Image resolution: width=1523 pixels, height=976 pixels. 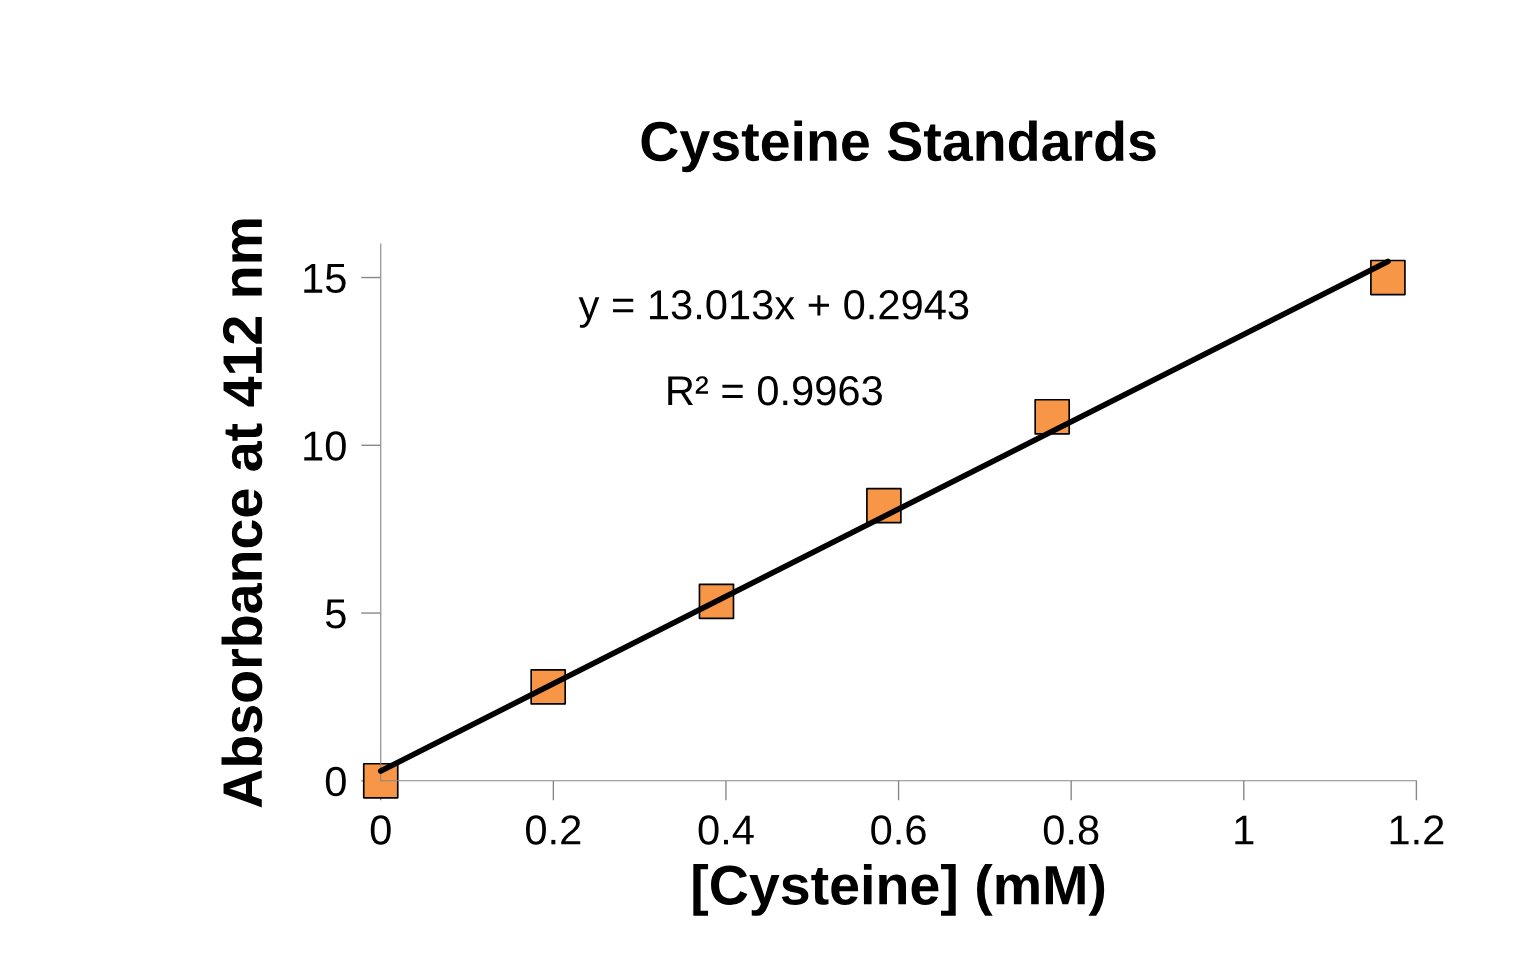 What do you see at coordinates (898, 146) in the screenshot?
I see `chart-title: Cysteine Standards` at bounding box center [898, 146].